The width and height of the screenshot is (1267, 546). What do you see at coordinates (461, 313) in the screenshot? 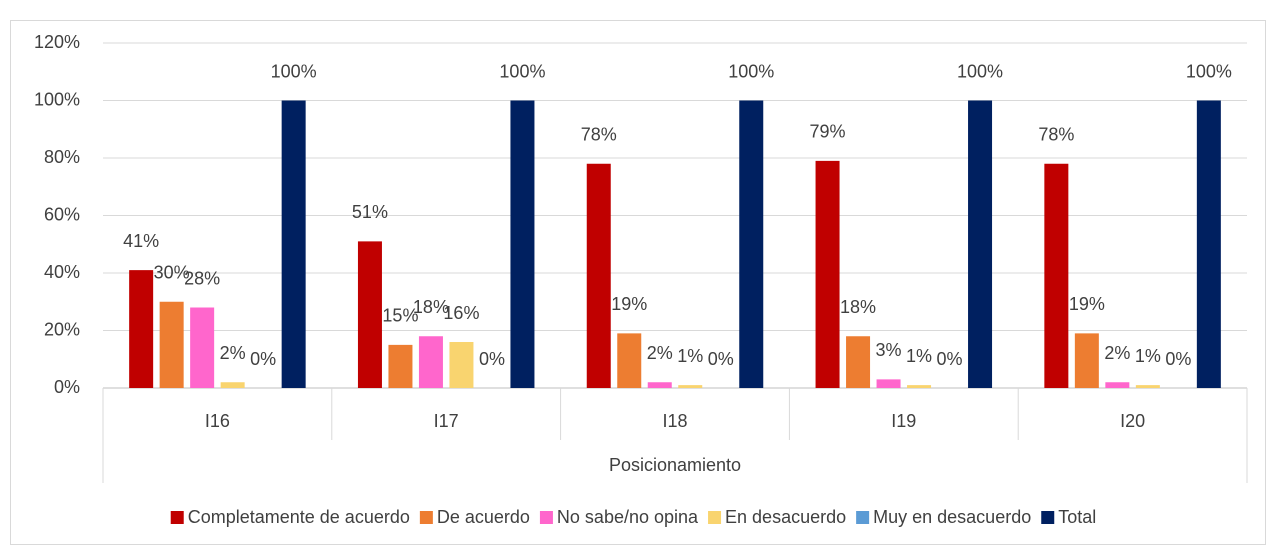
I see `data-label: 16%` at bounding box center [461, 313].